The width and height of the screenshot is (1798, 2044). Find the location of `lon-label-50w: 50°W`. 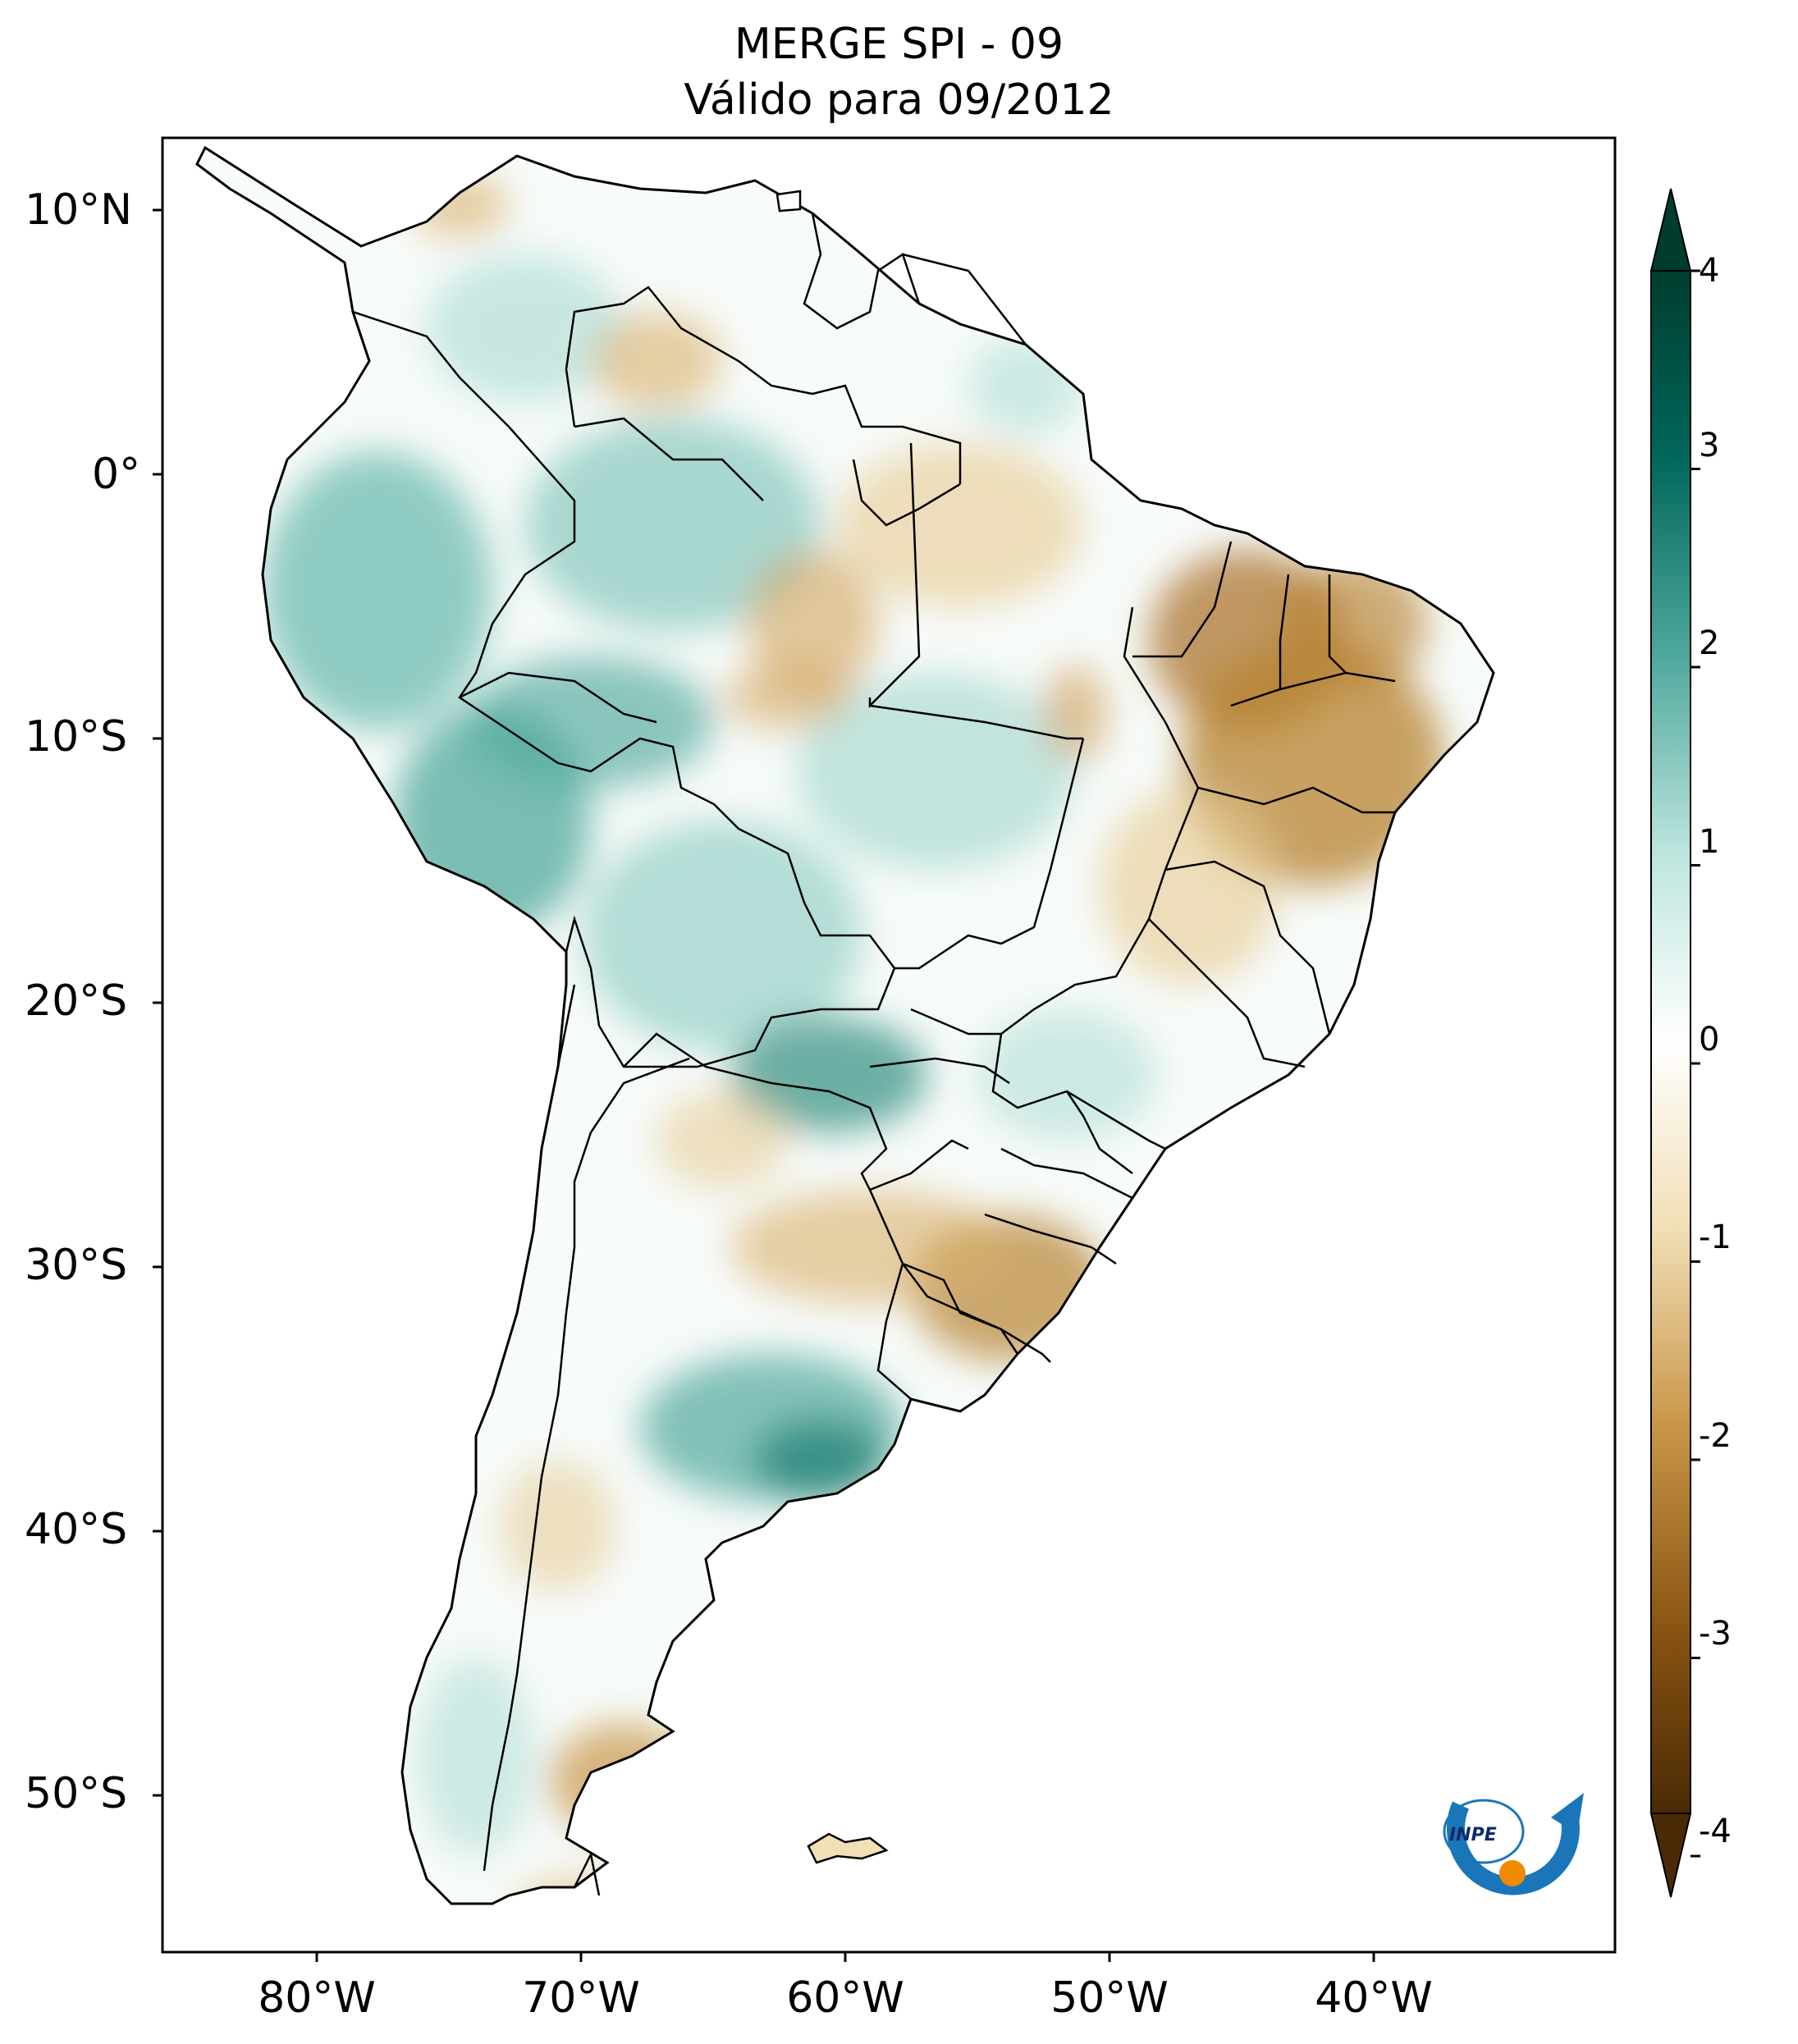

lon-label-50w: 50°W is located at coordinates (1109, 1998).